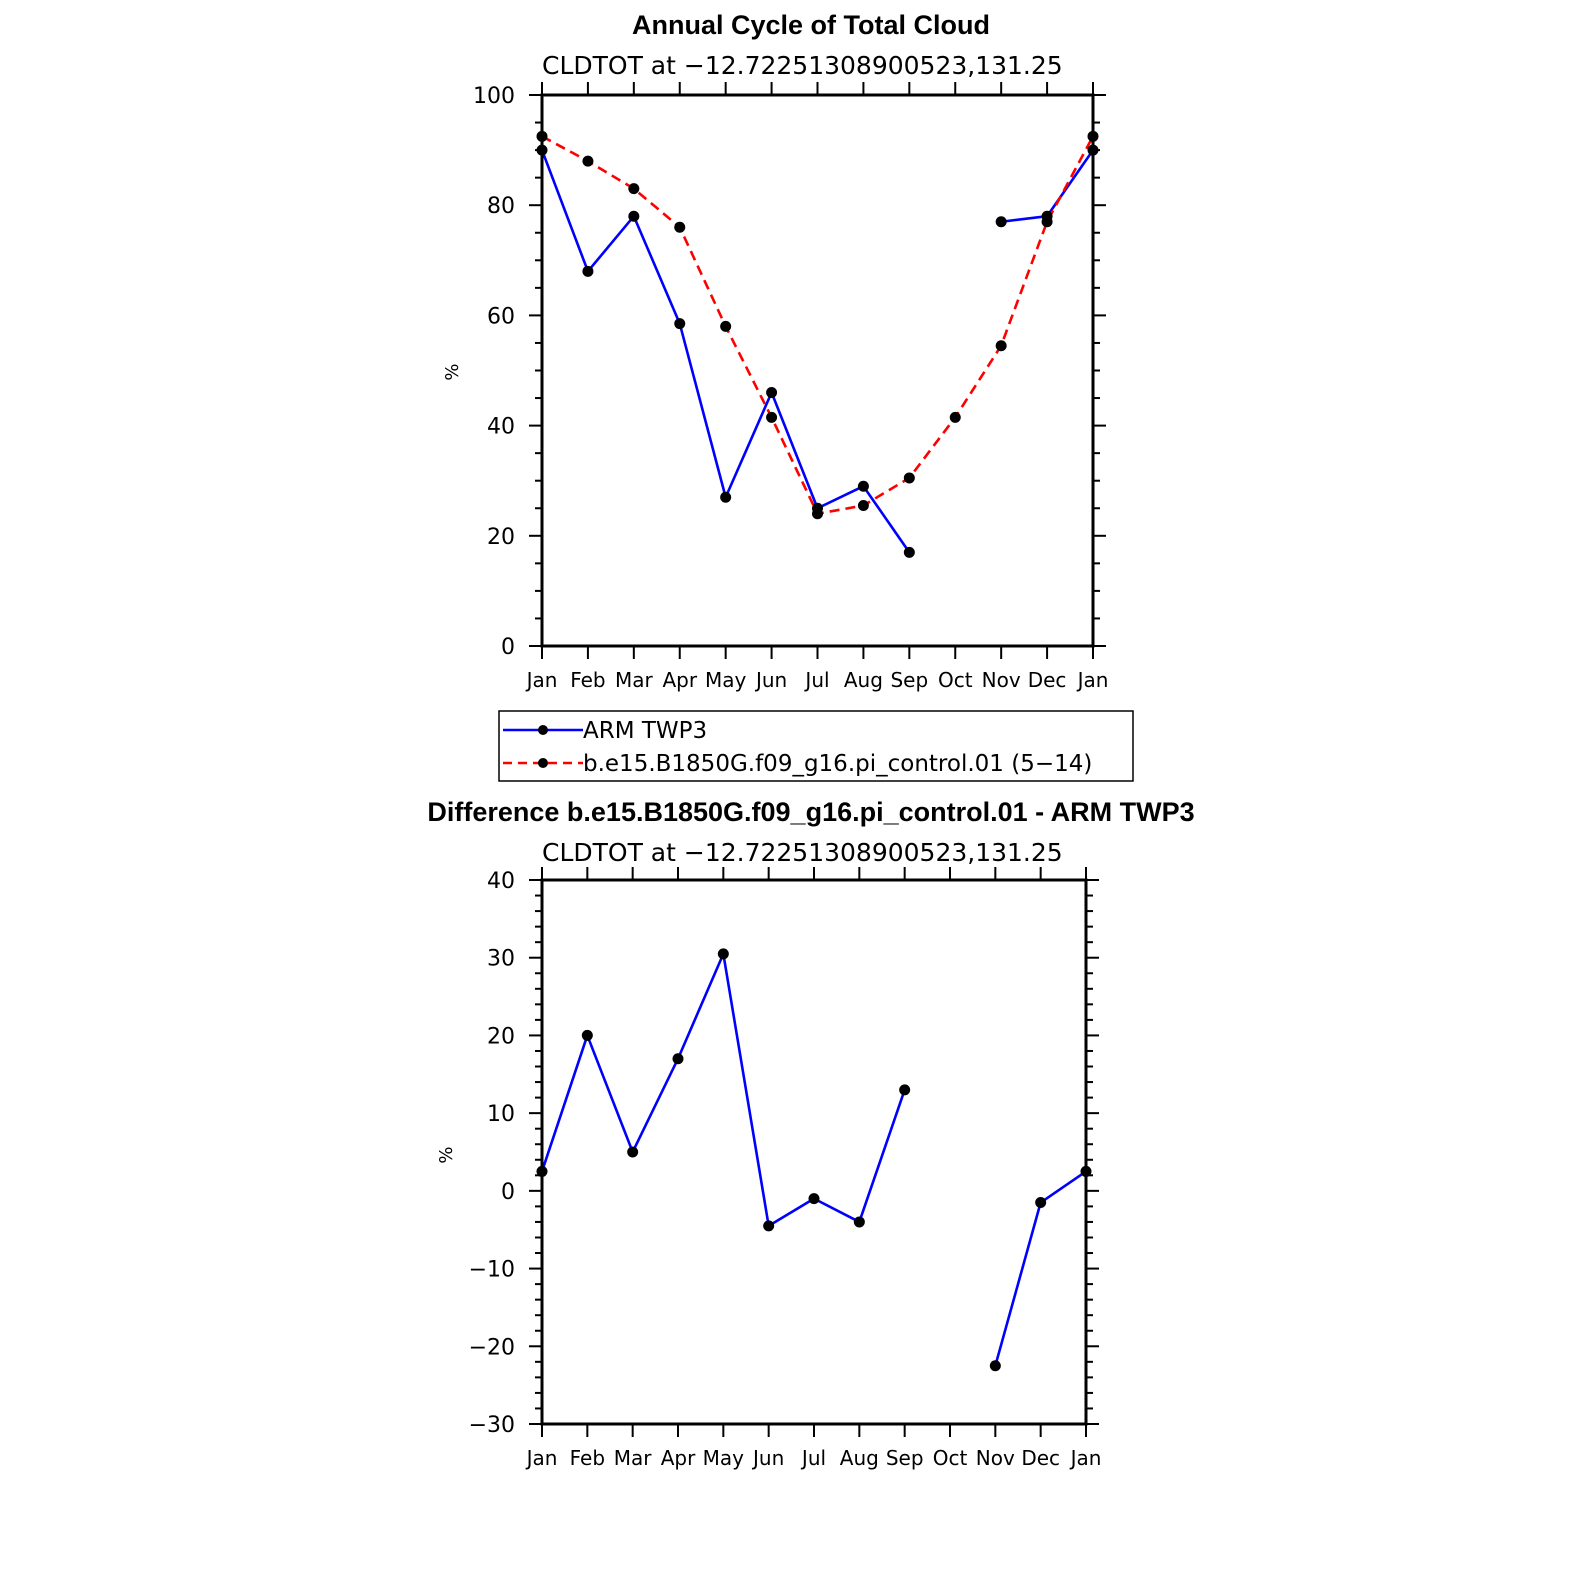 The height and width of the screenshot is (1574, 1574). What do you see at coordinates (501, 206) in the screenshot?
I see `y-tick-label: 80` at bounding box center [501, 206].